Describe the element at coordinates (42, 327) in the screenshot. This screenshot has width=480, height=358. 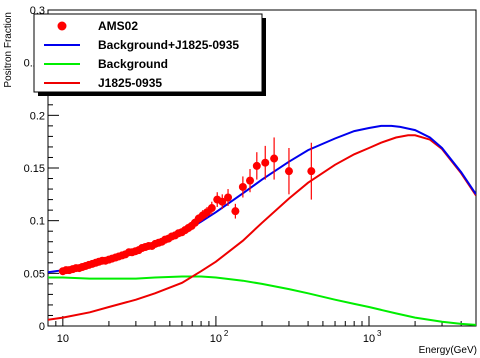
I see `y-tick-label: 0` at that location.